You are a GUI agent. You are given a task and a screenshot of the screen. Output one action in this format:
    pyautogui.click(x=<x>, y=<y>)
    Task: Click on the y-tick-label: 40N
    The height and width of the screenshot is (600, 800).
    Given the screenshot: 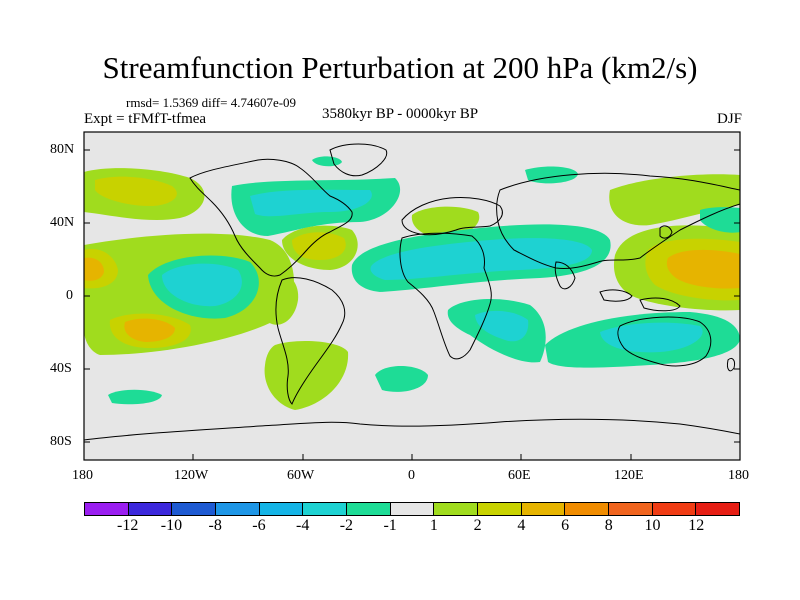 What is the action you would take?
    pyautogui.click(x=62, y=222)
    